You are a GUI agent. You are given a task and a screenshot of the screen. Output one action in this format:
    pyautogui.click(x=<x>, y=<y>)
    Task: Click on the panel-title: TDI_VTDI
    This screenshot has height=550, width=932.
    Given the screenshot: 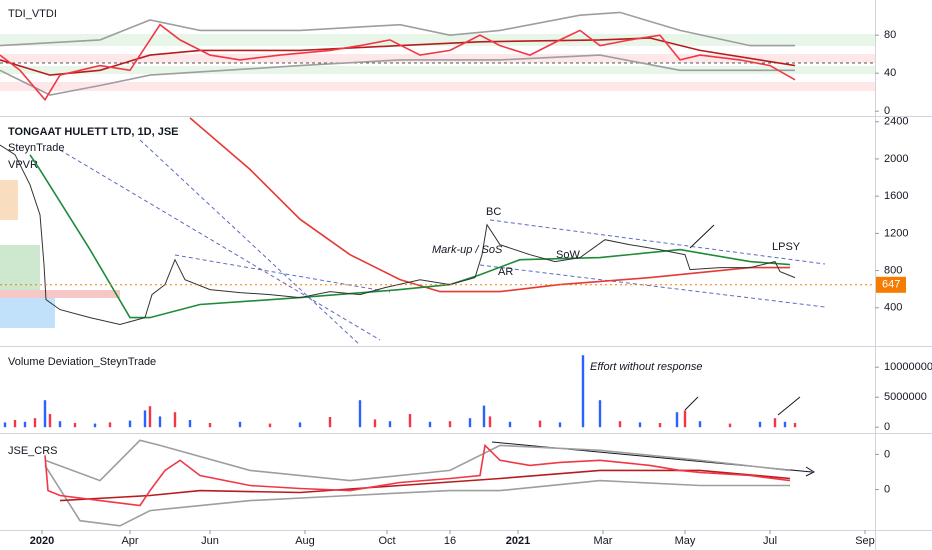 What is the action you would take?
    pyautogui.click(x=32, y=14)
    